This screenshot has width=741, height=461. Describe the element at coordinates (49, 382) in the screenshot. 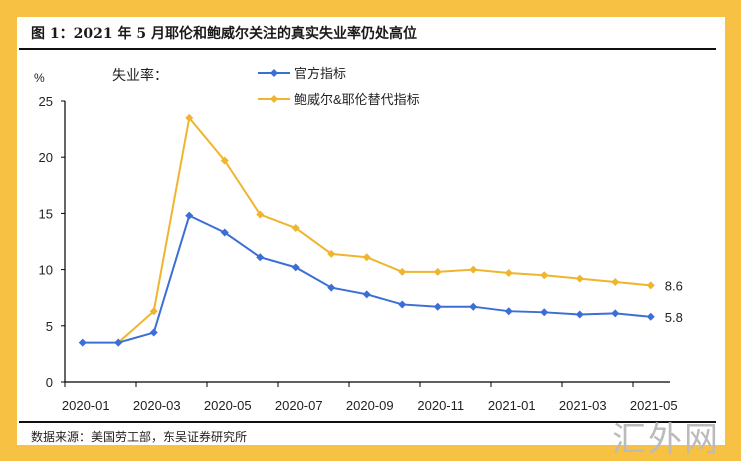

I see `y-tick-label: 0` at that location.